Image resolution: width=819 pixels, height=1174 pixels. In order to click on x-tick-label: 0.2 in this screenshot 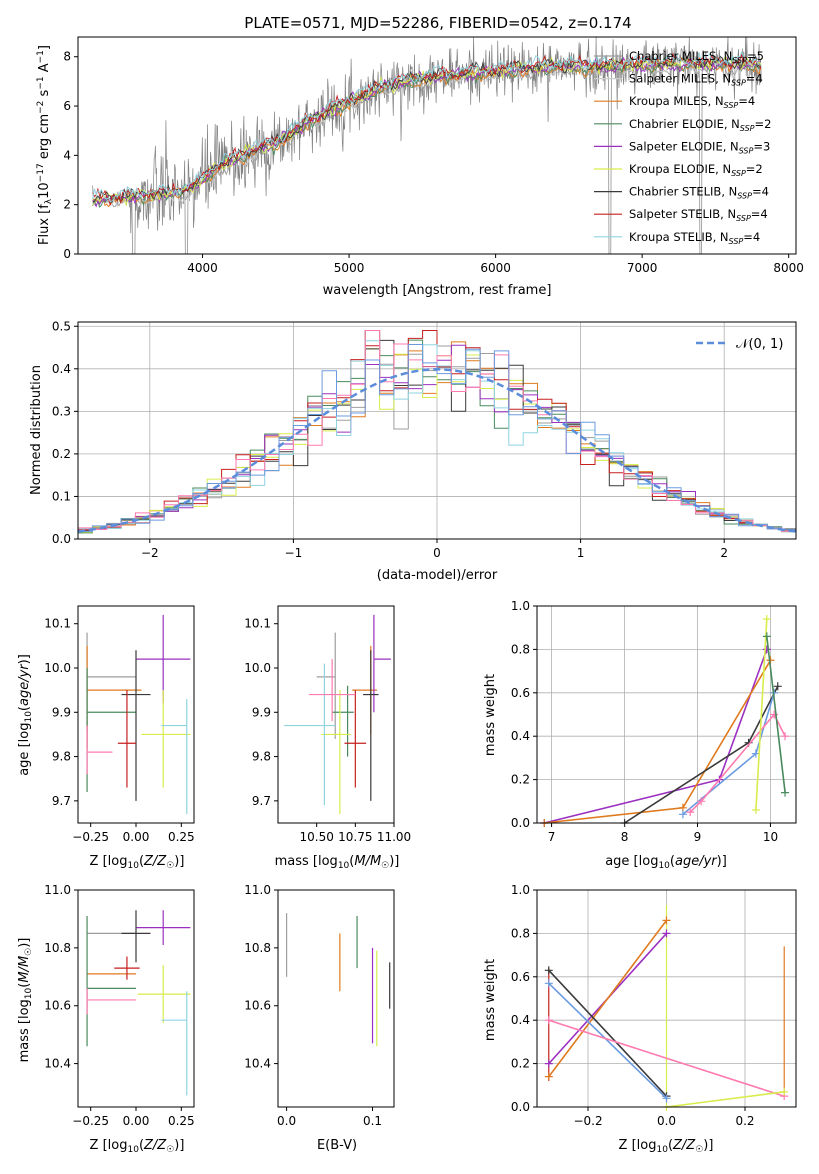, I will do `click(744, 1121)`.